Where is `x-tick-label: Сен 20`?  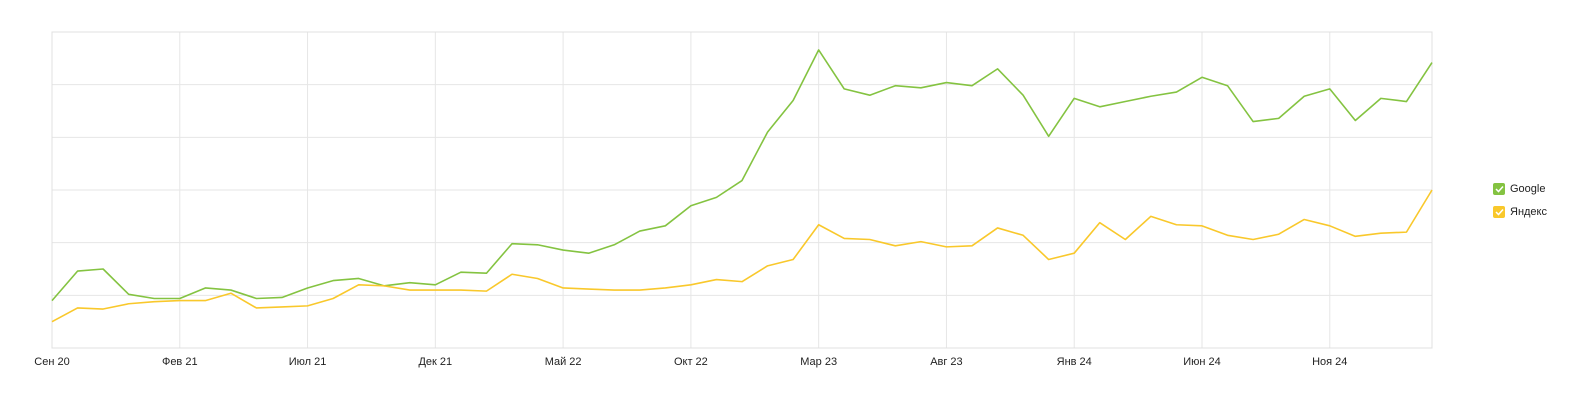 x-tick-label: Сен 20 is located at coordinates (51, 362).